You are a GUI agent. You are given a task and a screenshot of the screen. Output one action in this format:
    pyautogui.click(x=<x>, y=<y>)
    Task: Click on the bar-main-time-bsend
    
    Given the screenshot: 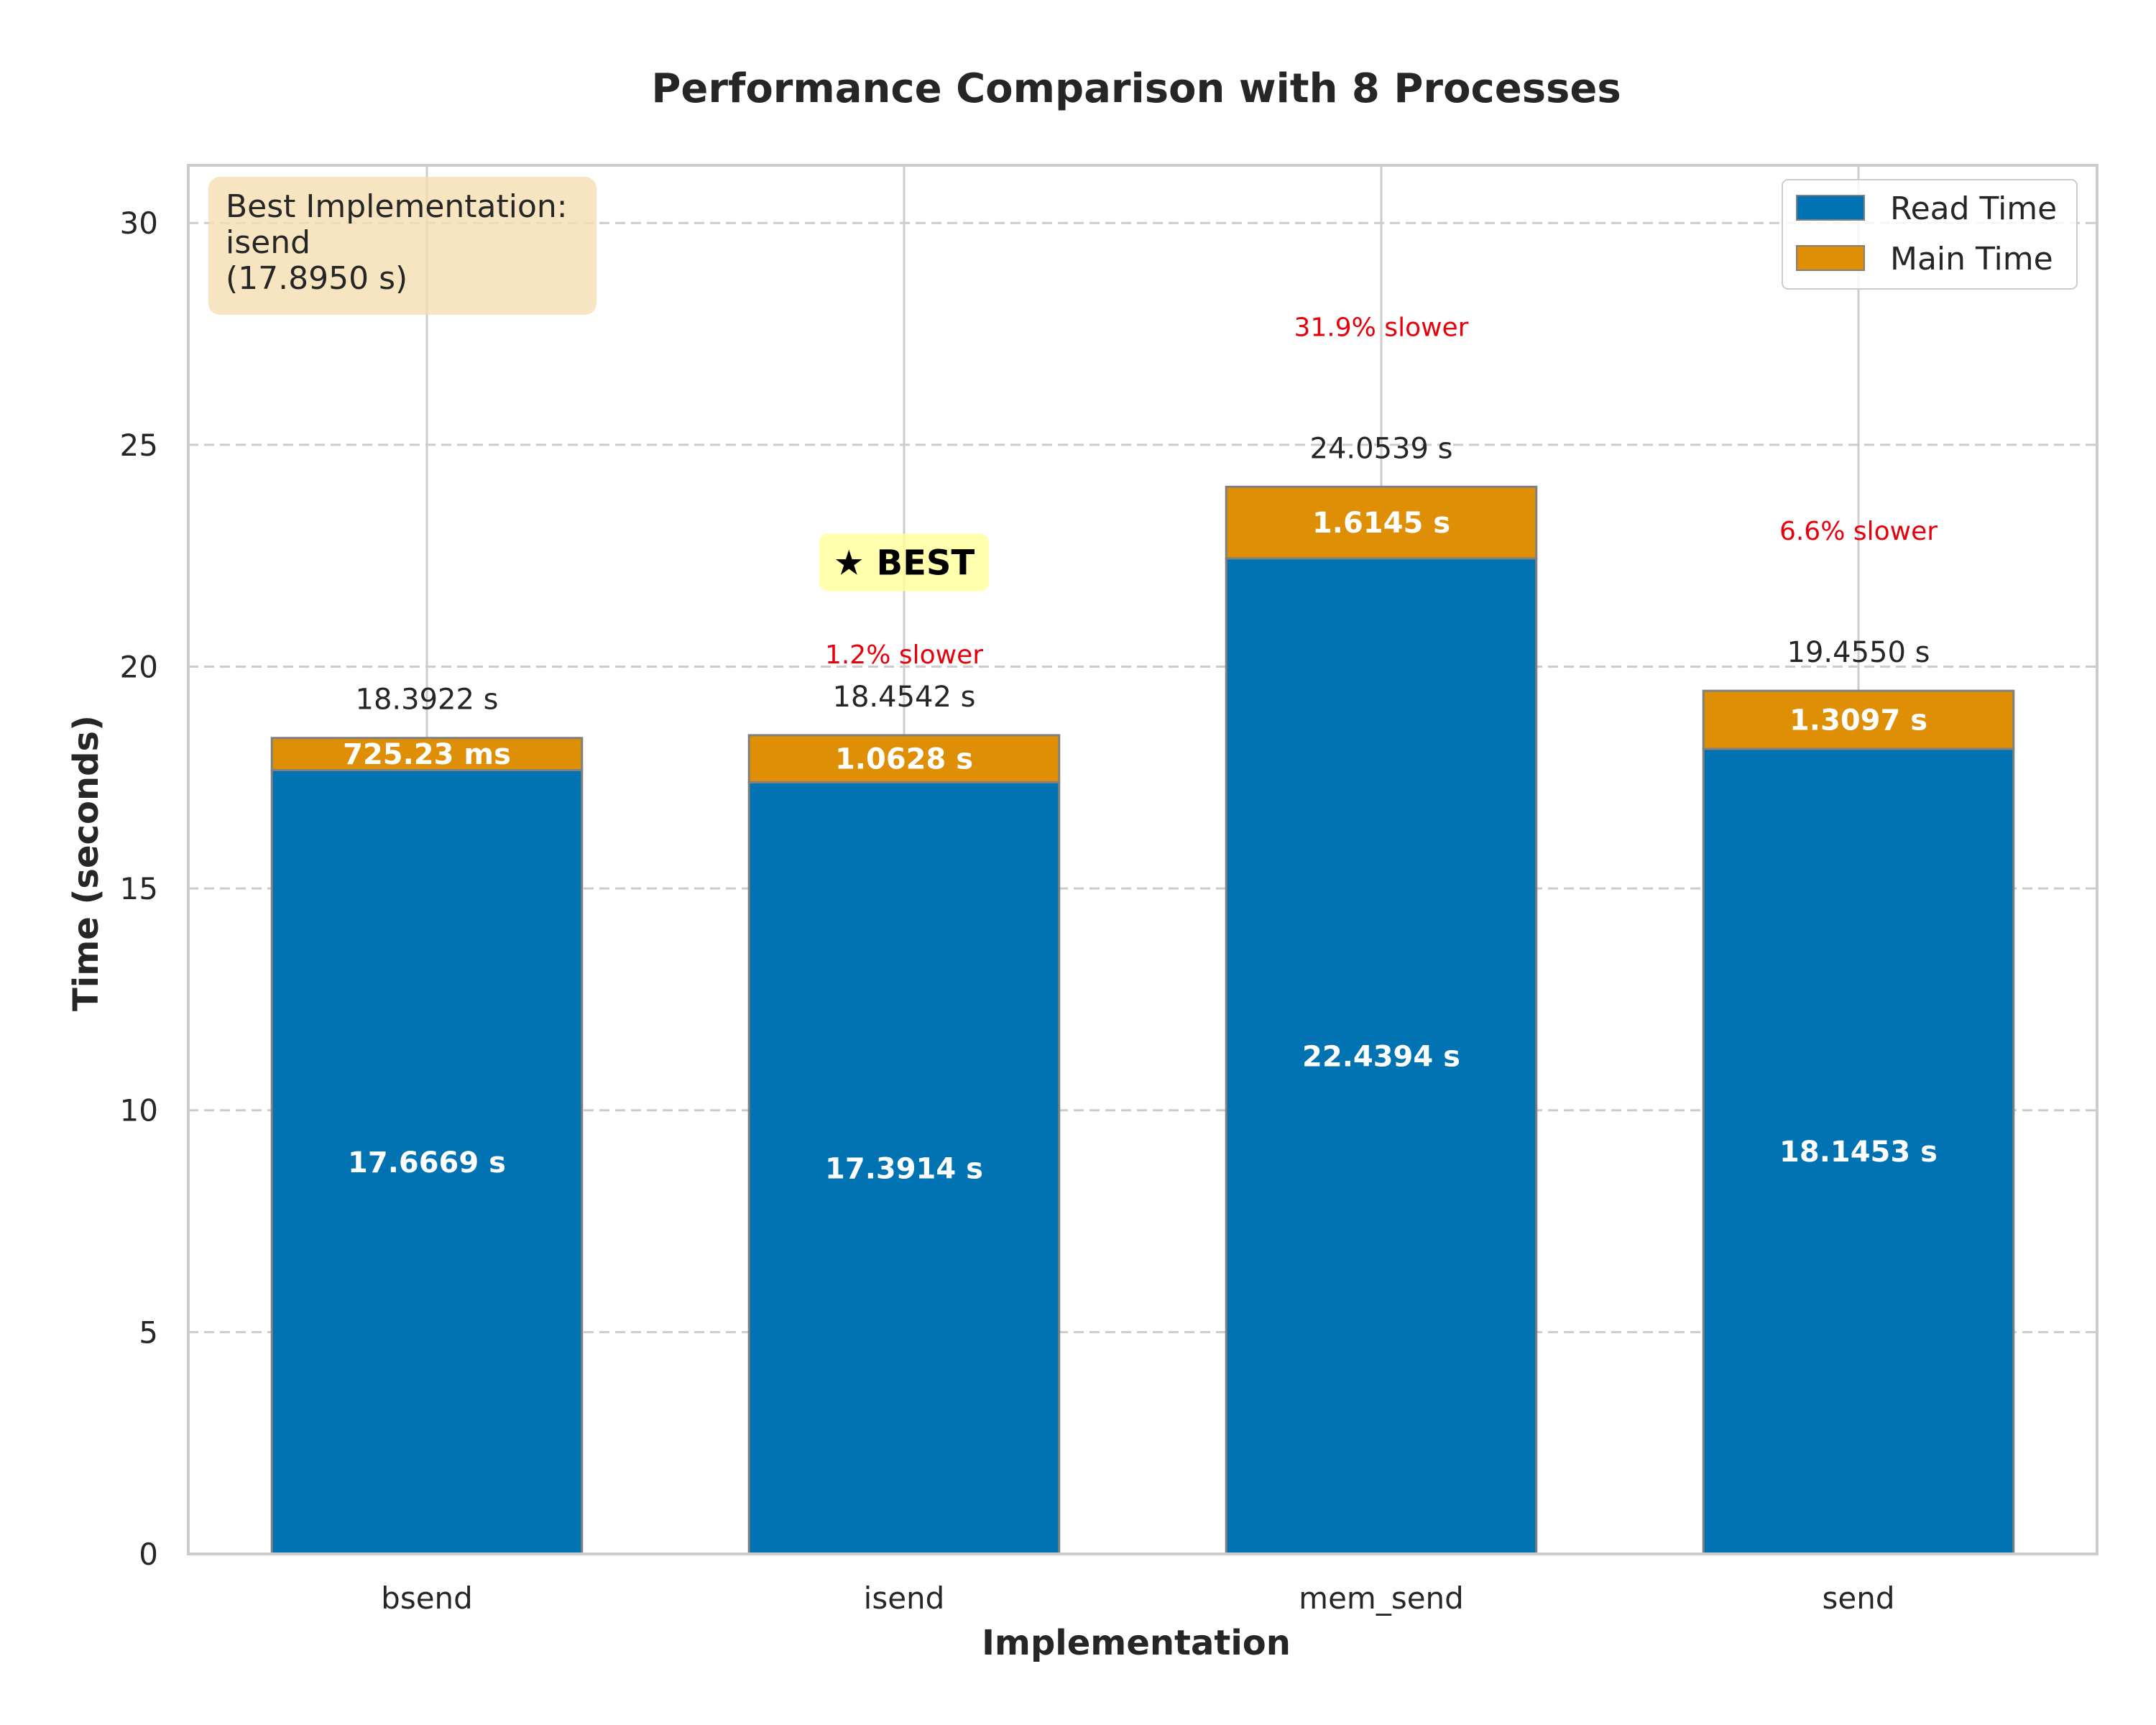 What is the action you would take?
    pyautogui.click(x=427, y=754)
    